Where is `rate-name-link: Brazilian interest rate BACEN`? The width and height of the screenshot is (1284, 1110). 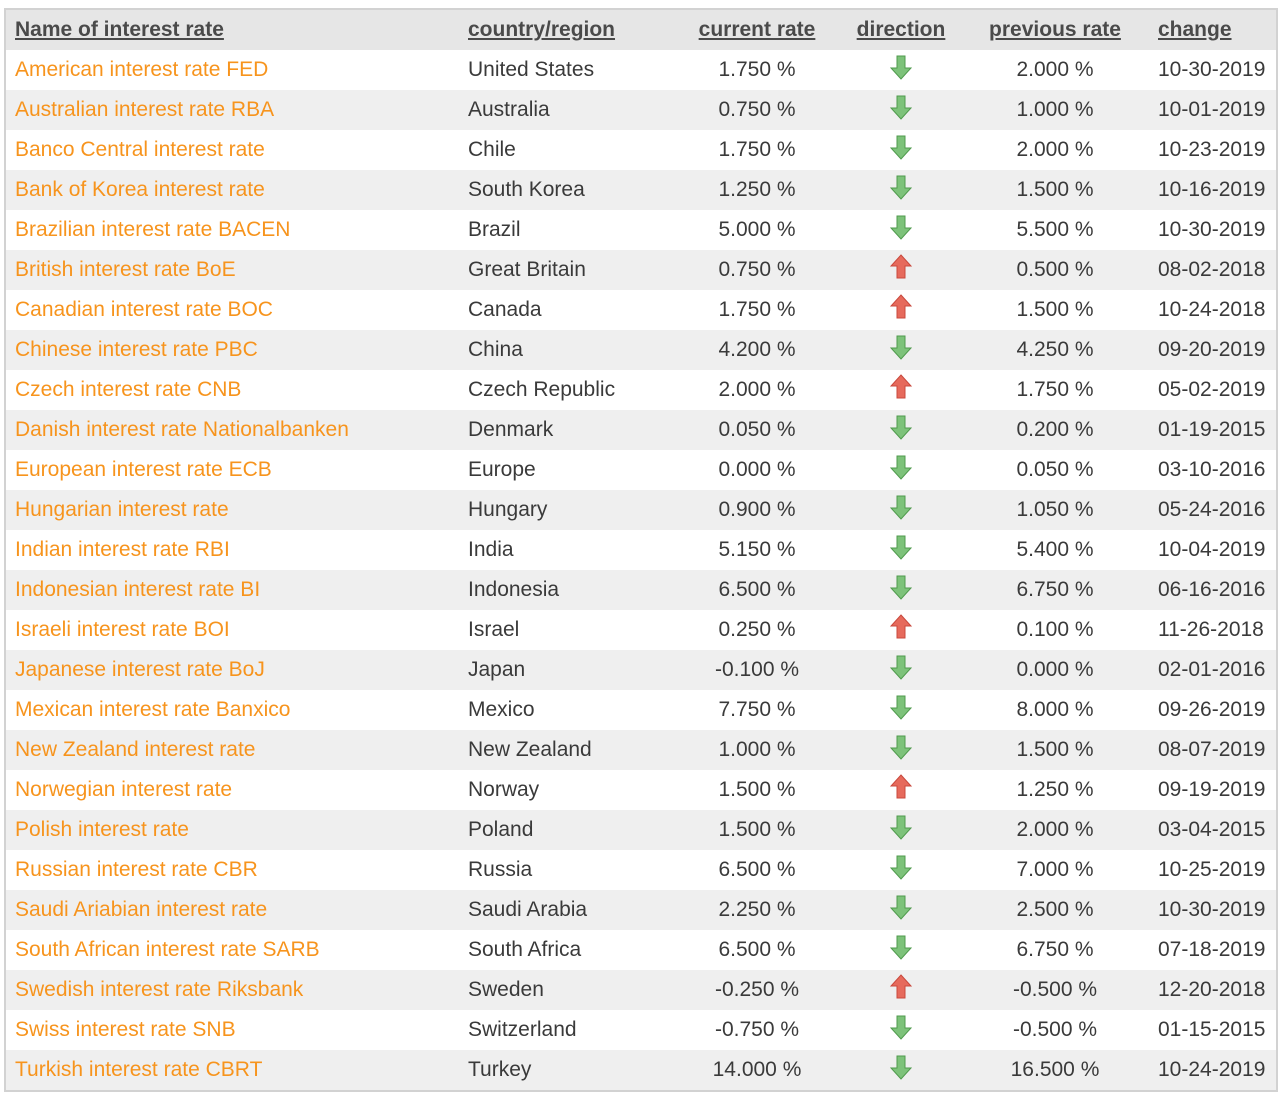 rate-name-link: Brazilian interest rate BACEN is located at coordinates (153, 229).